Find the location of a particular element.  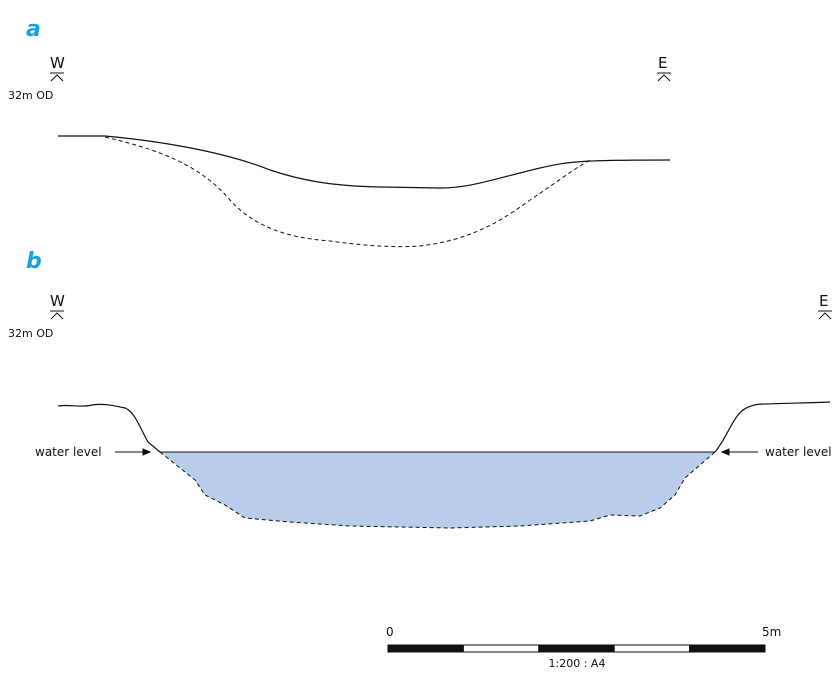

panel-label: b is located at coordinates (34, 261).